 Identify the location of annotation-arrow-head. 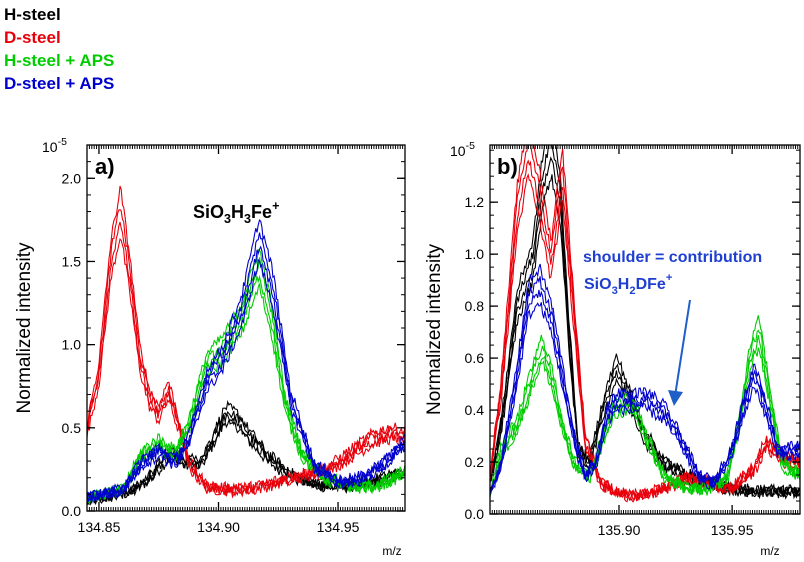
(675, 398).